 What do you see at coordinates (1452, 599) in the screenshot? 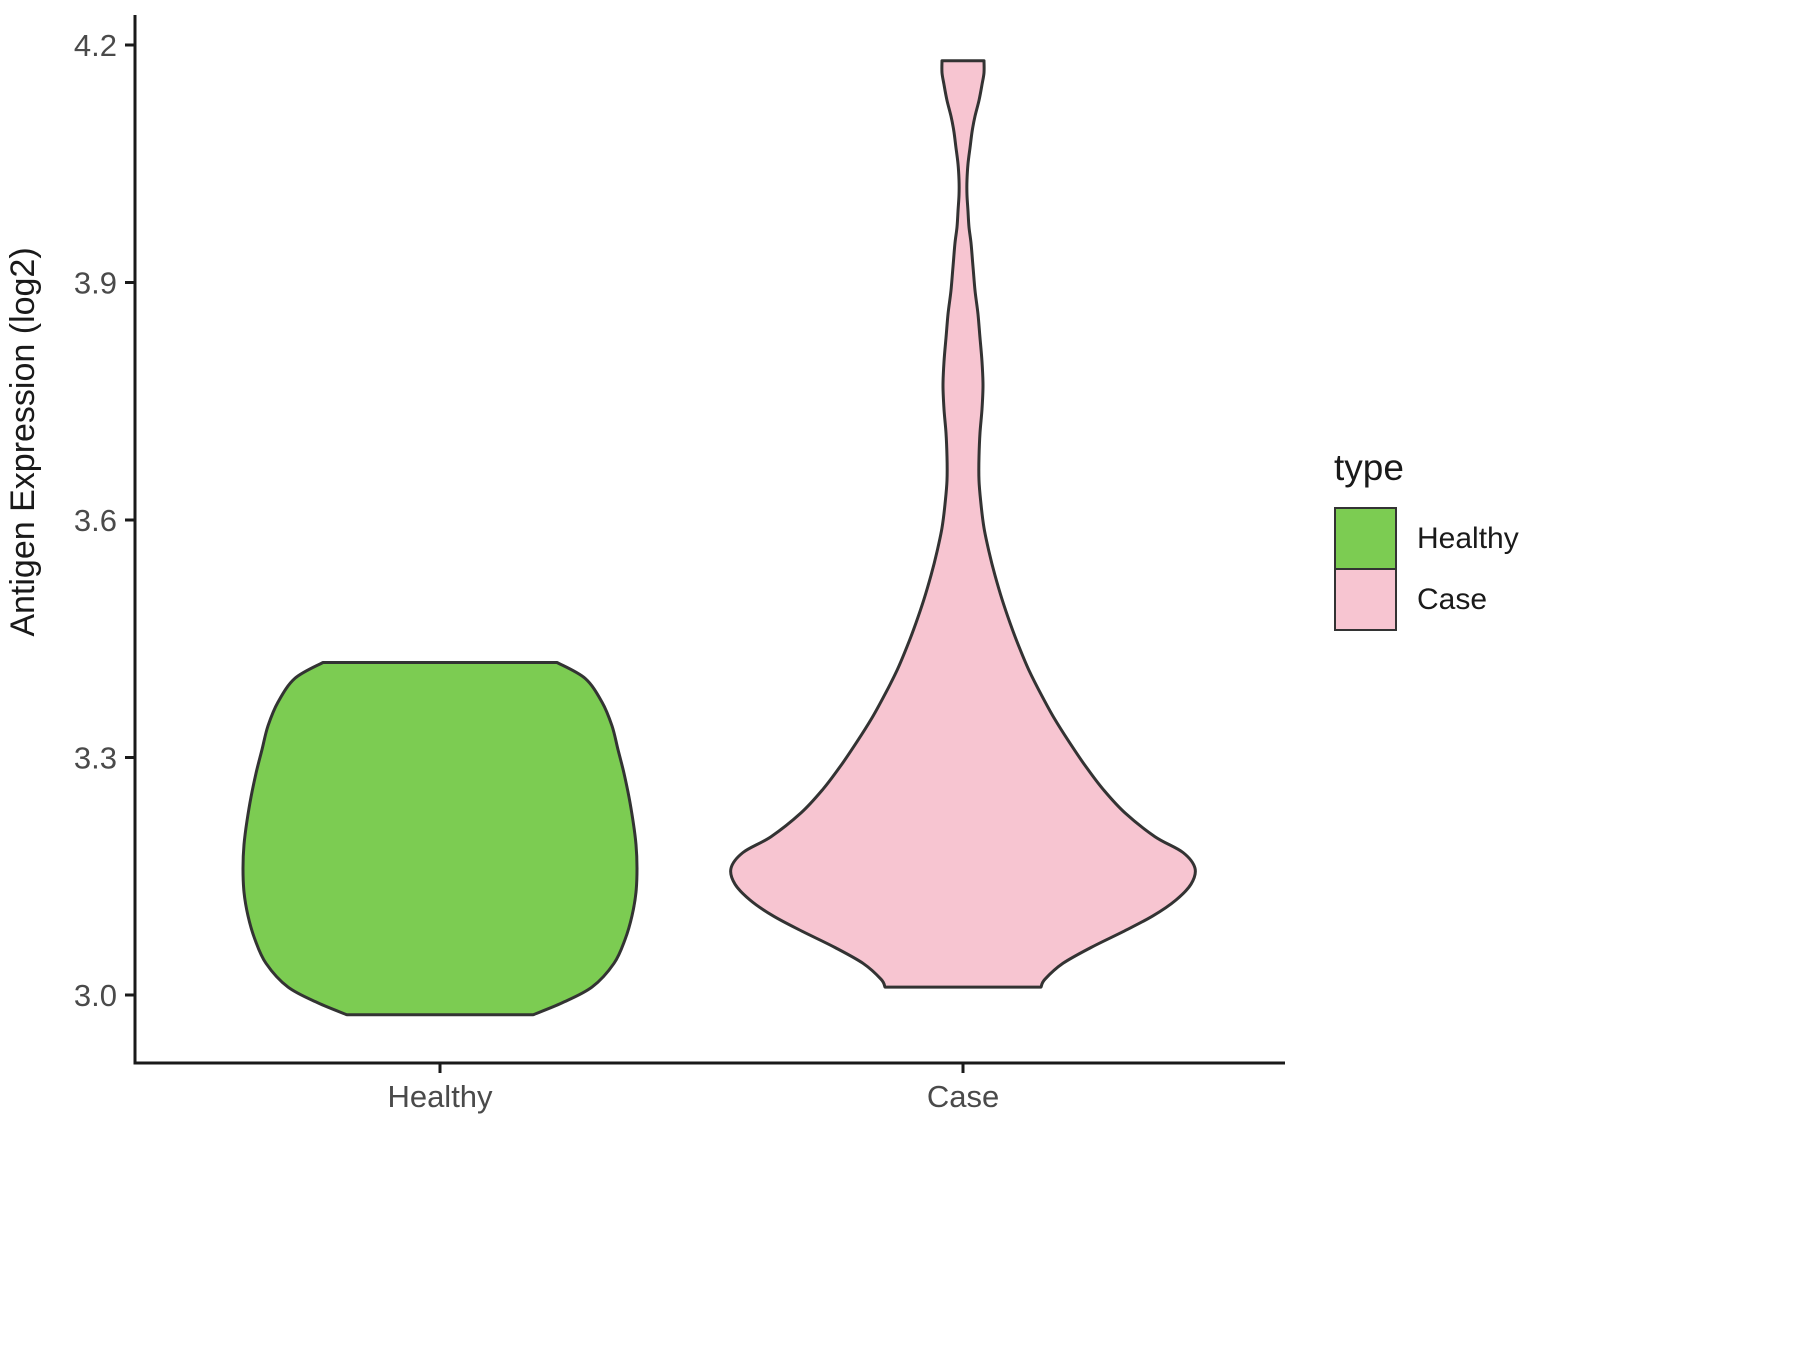
I see `legend-label-case: Case` at bounding box center [1452, 599].